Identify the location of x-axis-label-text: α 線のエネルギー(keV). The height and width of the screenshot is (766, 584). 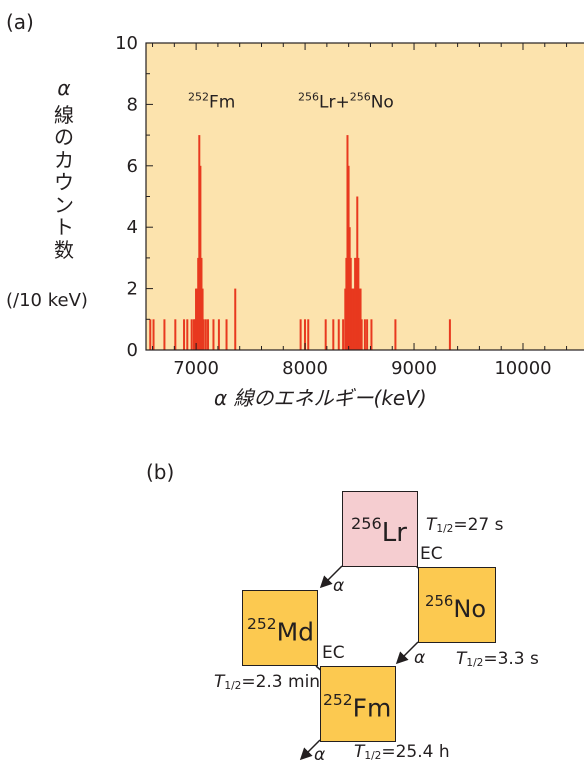
(320, 398).